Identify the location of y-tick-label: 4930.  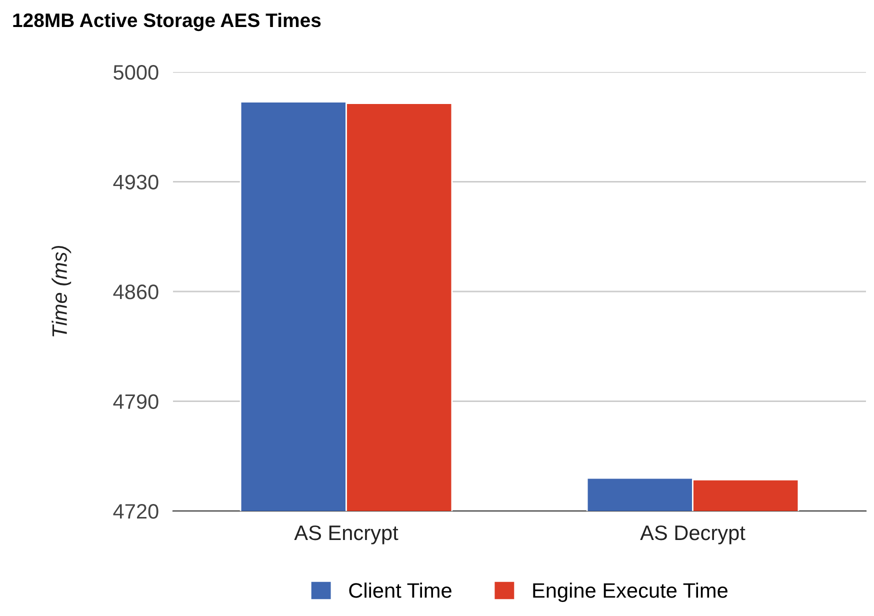
(135, 182).